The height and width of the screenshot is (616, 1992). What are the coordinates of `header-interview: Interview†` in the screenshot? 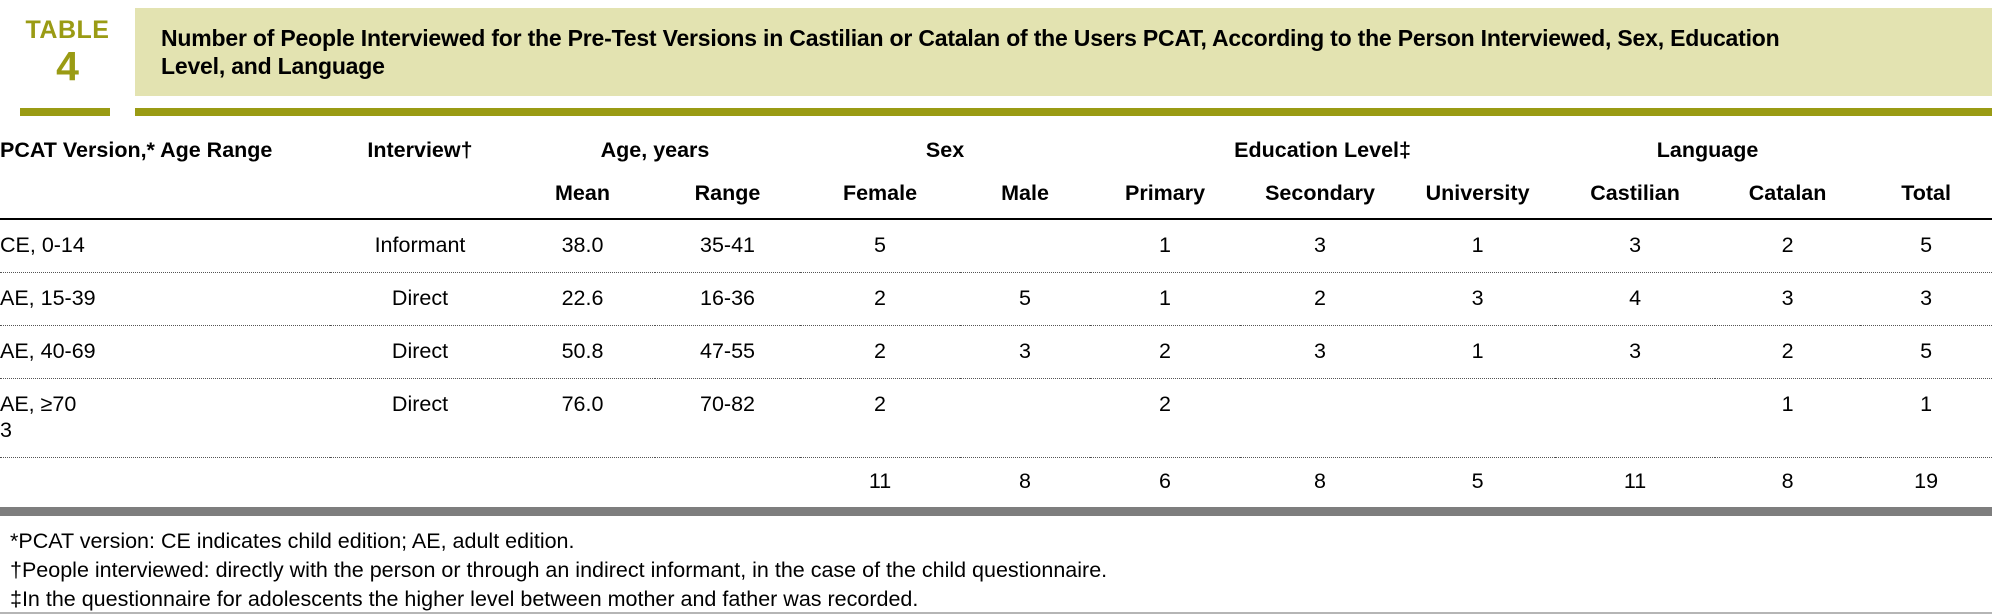 It's located at (420, 150).